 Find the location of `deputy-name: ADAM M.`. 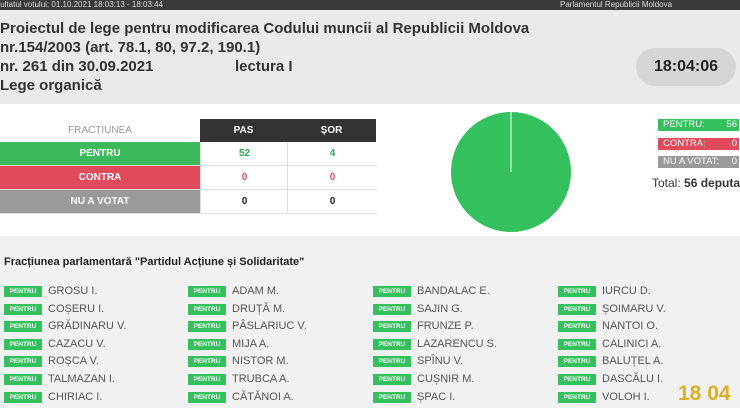

deputy-name: ADAM M. is located at coordinates (256, 291).